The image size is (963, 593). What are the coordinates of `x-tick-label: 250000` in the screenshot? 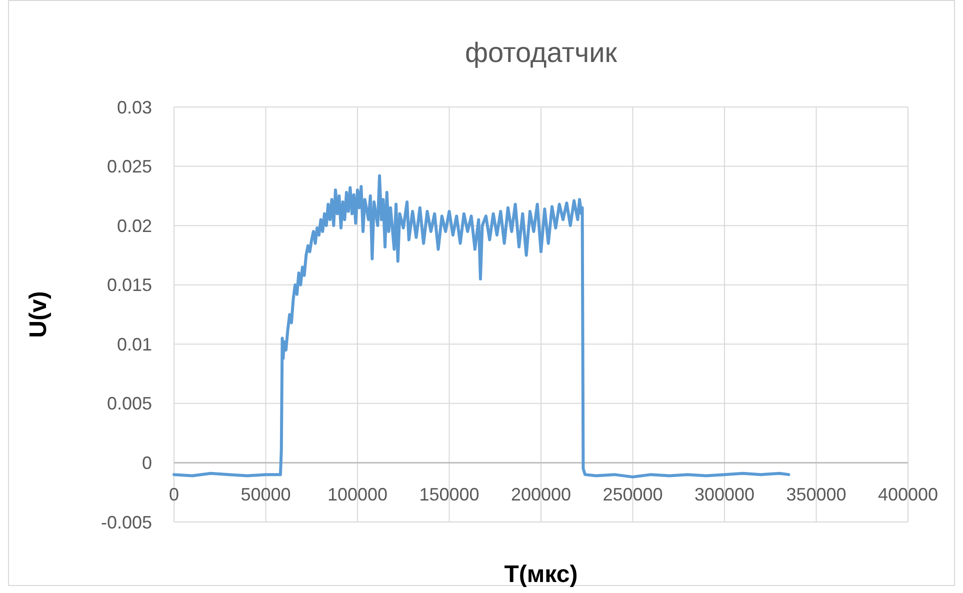 It's located at (632, 494).